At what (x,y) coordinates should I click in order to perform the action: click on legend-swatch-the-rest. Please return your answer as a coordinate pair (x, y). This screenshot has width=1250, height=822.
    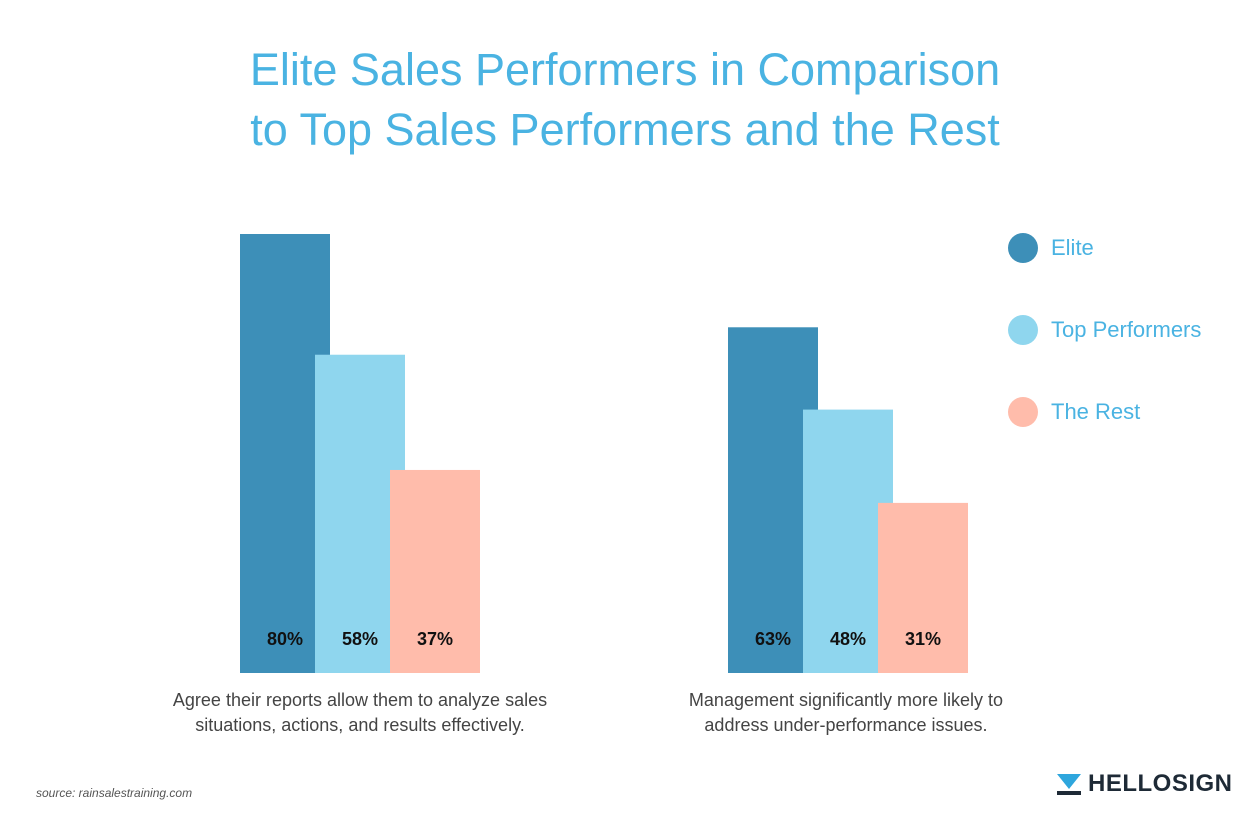
    Looking at the image, I should click on (1023, 412).